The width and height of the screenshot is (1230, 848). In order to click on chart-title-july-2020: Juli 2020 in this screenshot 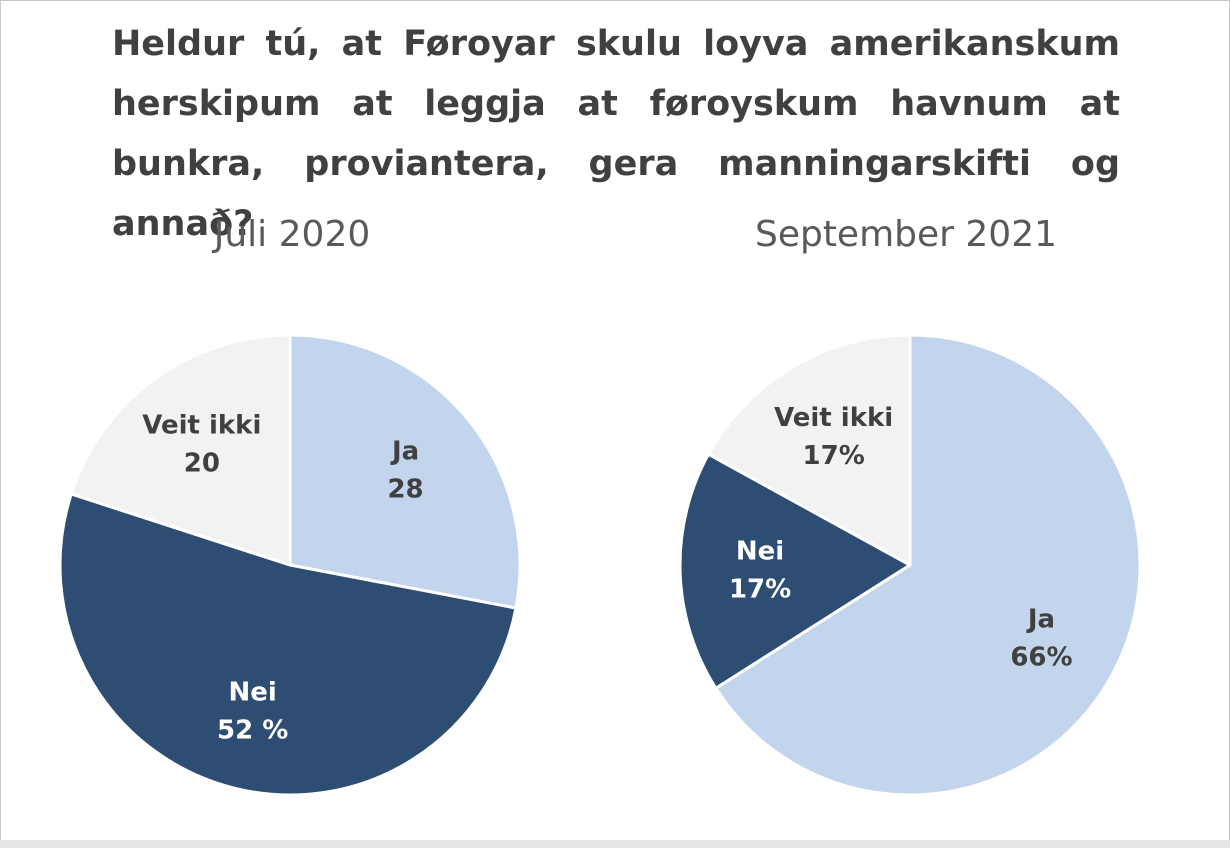, I will do `click(292, 234)`.